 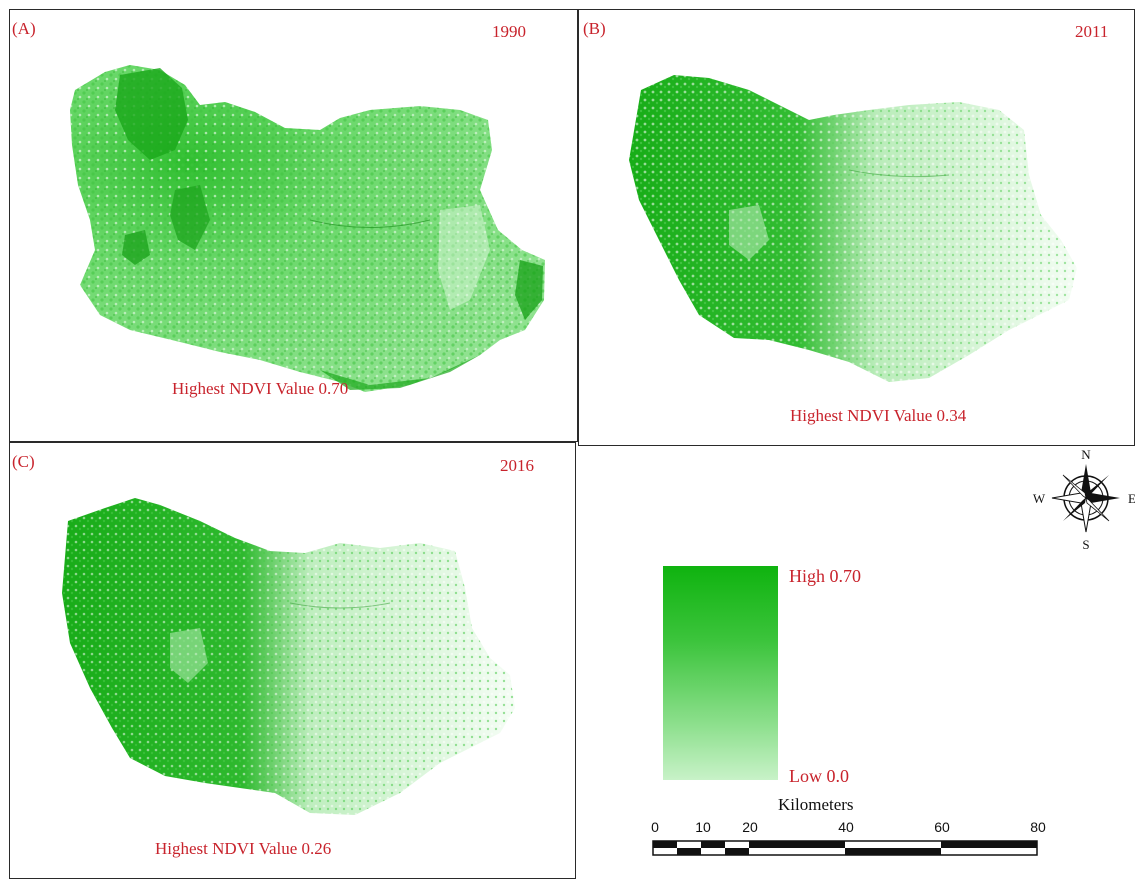 I want to click on north-arrow-compass-icon: N S E W, so click(x=1084, y=499).